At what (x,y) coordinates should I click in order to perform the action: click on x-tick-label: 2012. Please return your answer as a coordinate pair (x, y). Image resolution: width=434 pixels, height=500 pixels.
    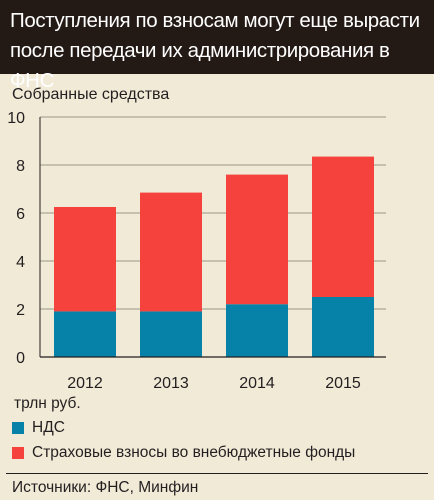
    Looking at the image, I should click on (85, 382).